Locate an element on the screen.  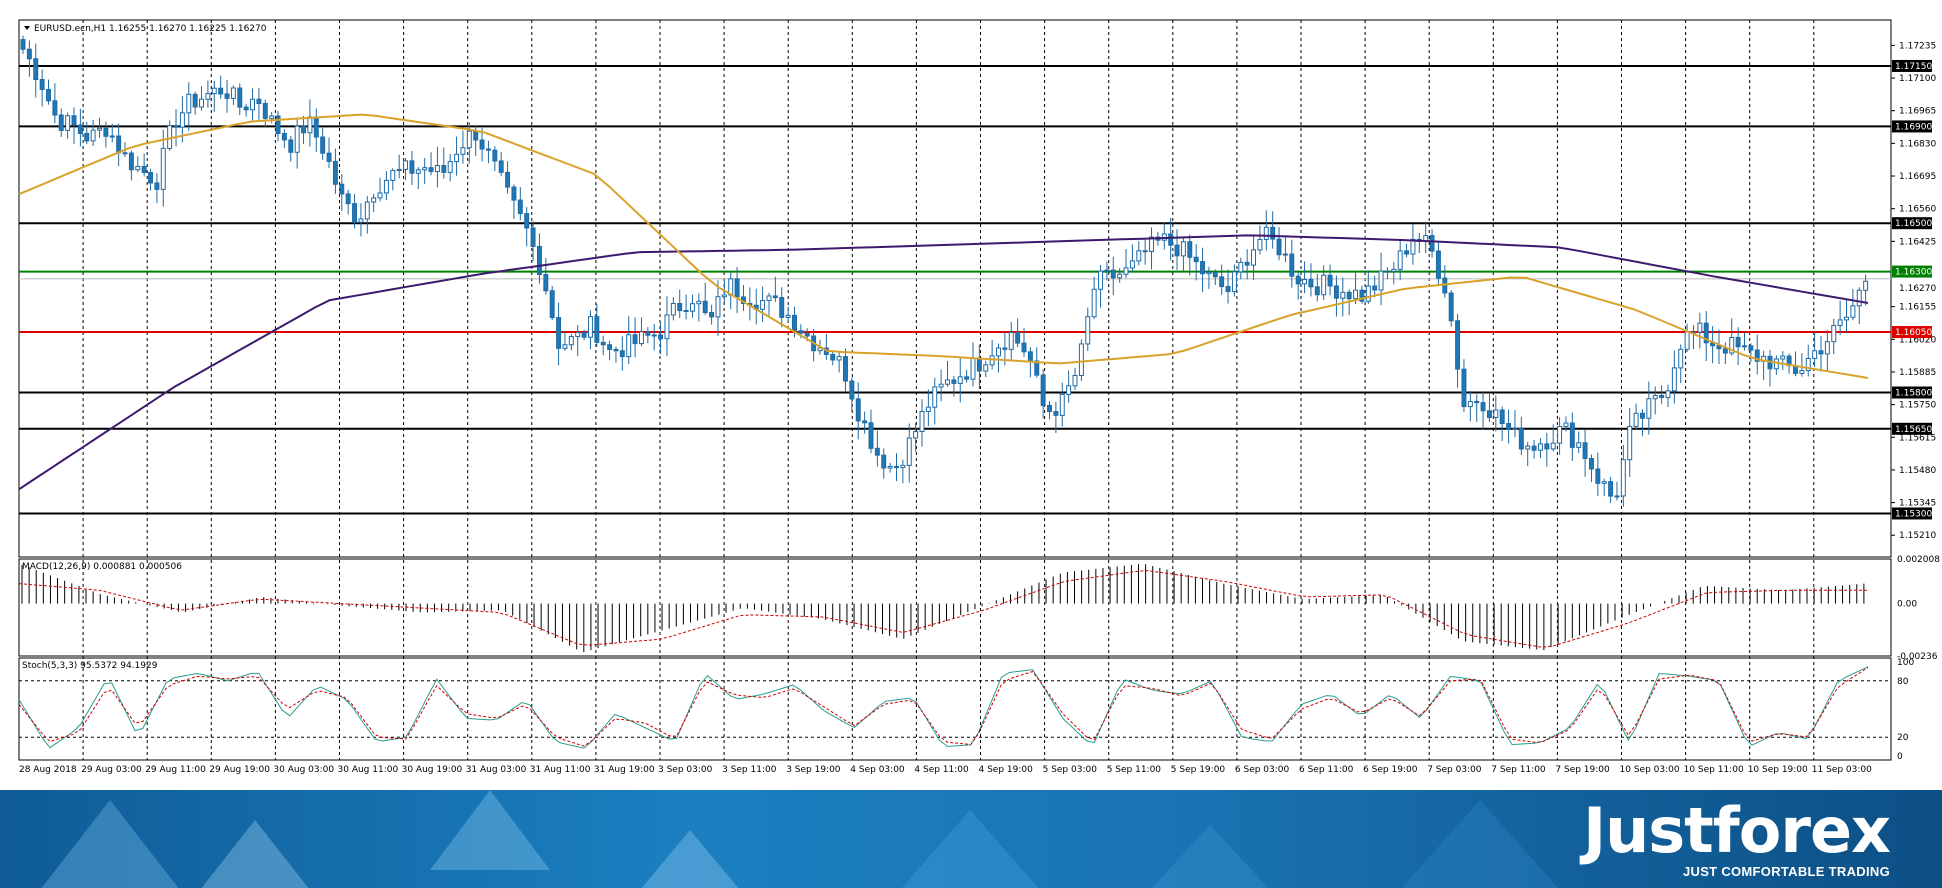
time-axis-label: 4 Sep 11:00 is located at coordinates (941, 770).